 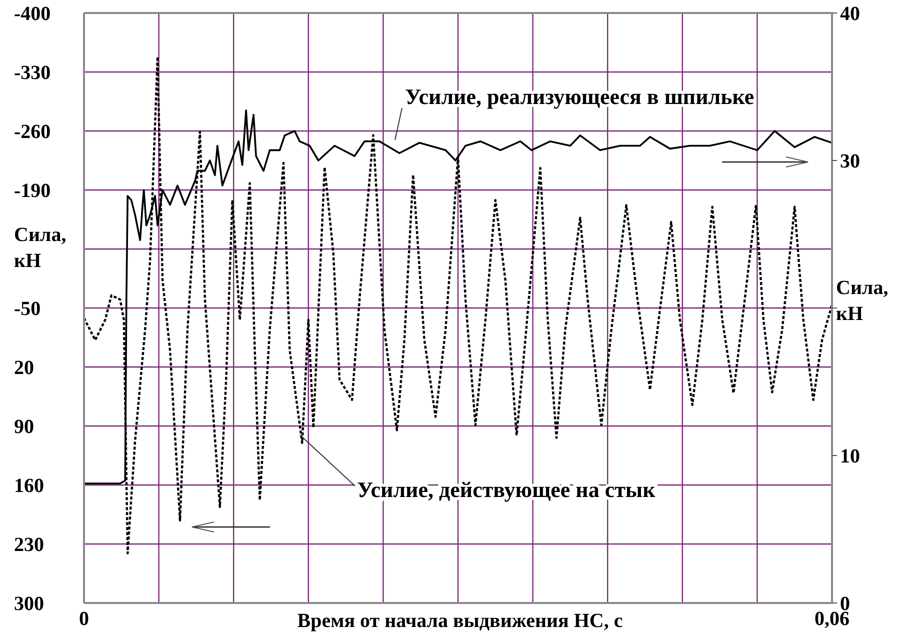 I want to click on y-axis-title: Сила, кН, so click(x=40, y=248).